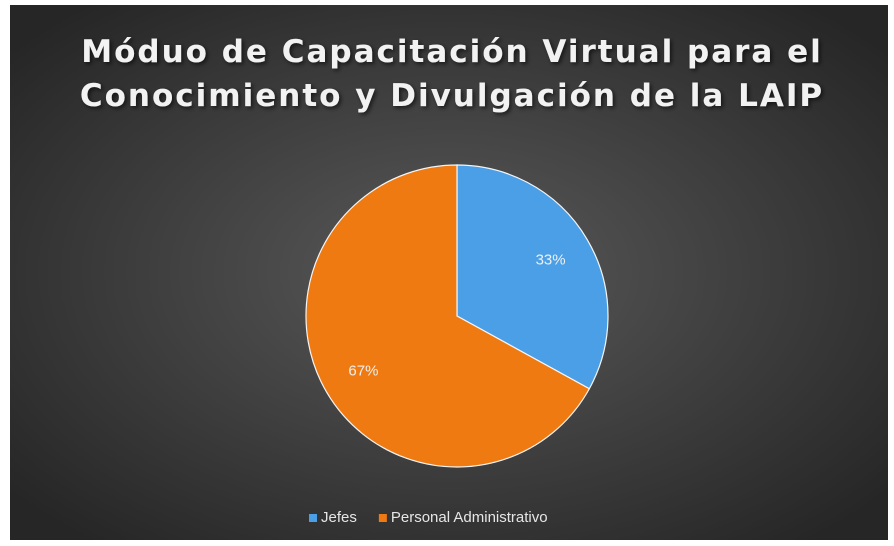 This screenshot has height=546, width=894. I want to click on data-label: 67%, so click(363, 370).